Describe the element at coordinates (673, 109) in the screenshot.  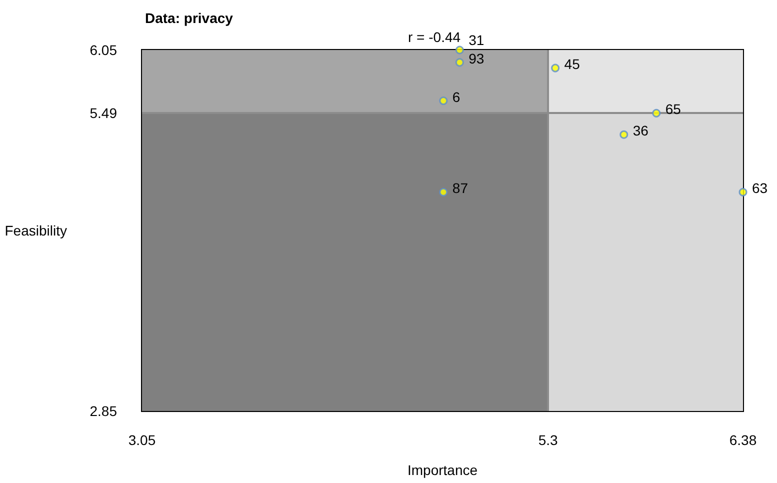
I see `annotation: 65` at that location.